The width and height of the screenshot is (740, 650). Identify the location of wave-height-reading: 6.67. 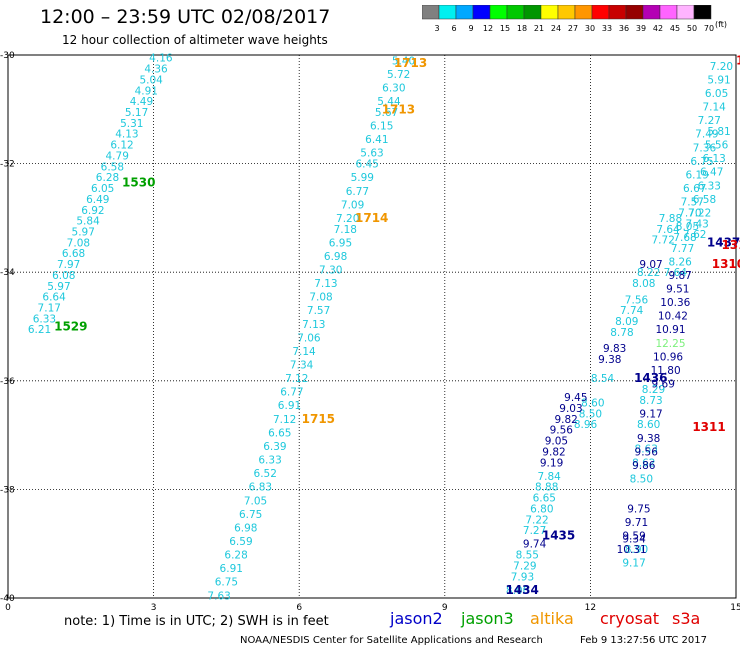
(694, 189).